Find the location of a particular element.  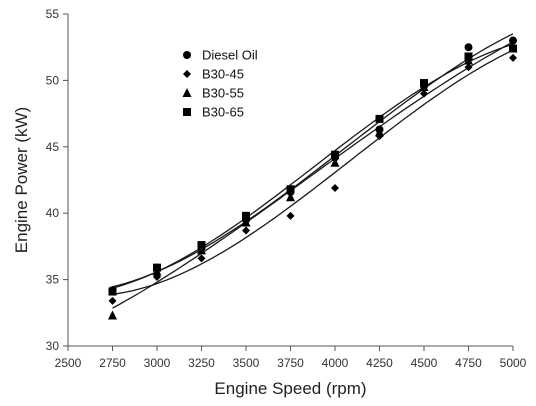

x-tick-label: 4750 is located at coordinates (468, 363).